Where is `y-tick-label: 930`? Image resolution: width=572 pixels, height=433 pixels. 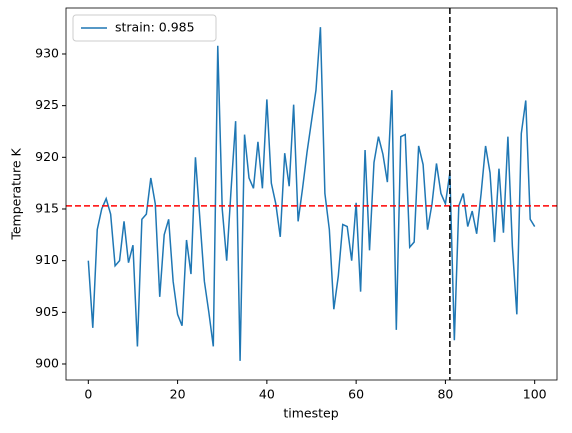 y-tick-label: 930 is located at coordinates (47, 52).